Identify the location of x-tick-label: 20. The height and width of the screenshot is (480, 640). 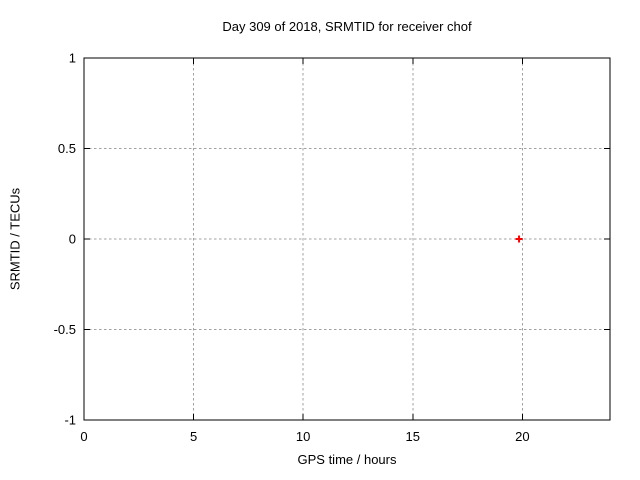
(522, 436).